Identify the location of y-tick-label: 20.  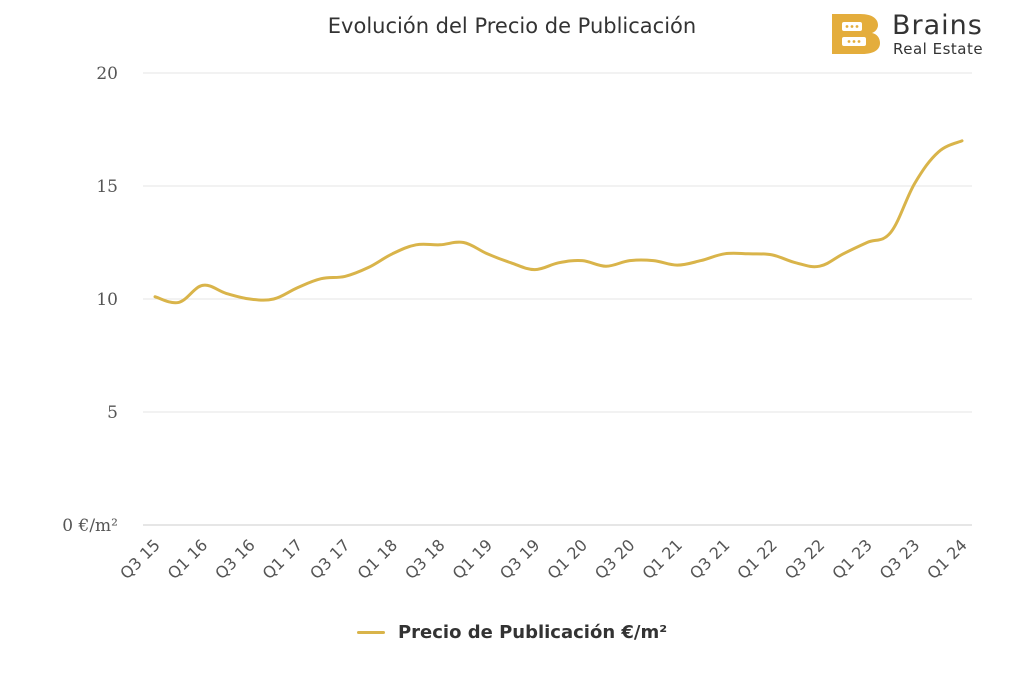
(107, 74).